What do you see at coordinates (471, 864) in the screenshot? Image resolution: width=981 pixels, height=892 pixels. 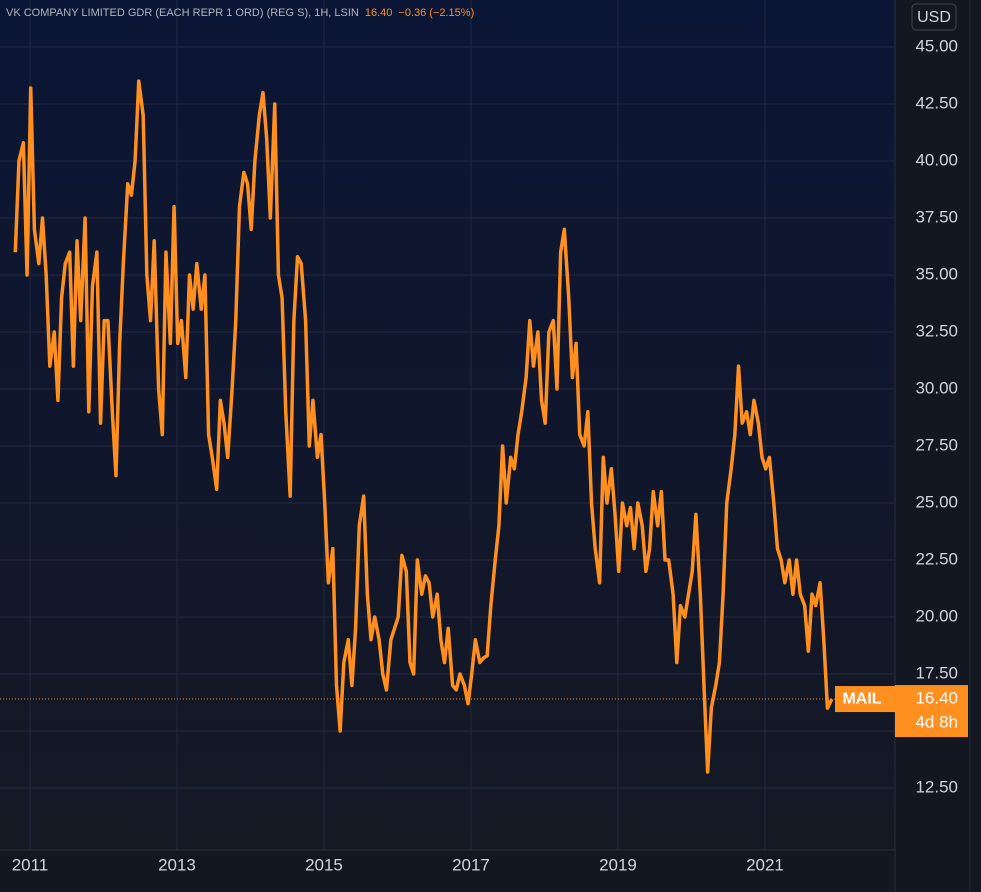 I see `x-tick-label: 2017` at bounding box center [471, 864].